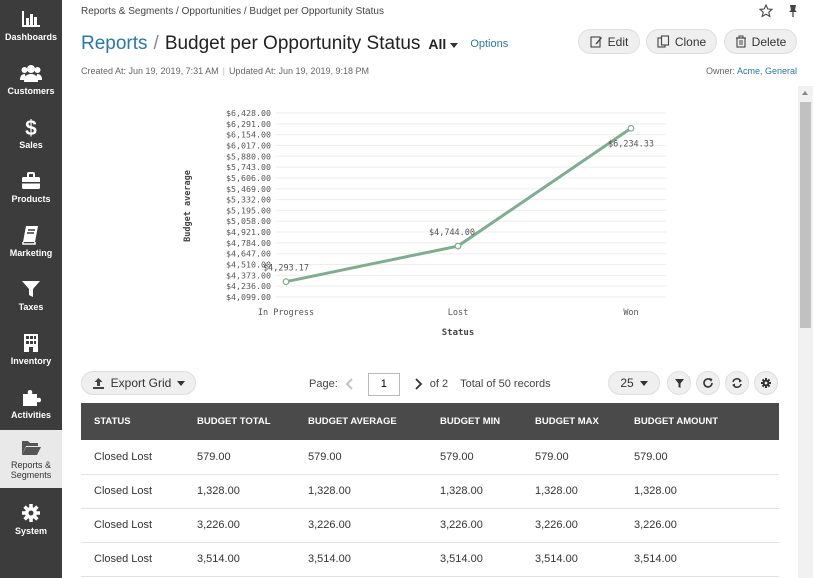 The image size is (813, 578). I want to click on page-title: Reports / Budget per Opportunity Status, so click(250, 44).